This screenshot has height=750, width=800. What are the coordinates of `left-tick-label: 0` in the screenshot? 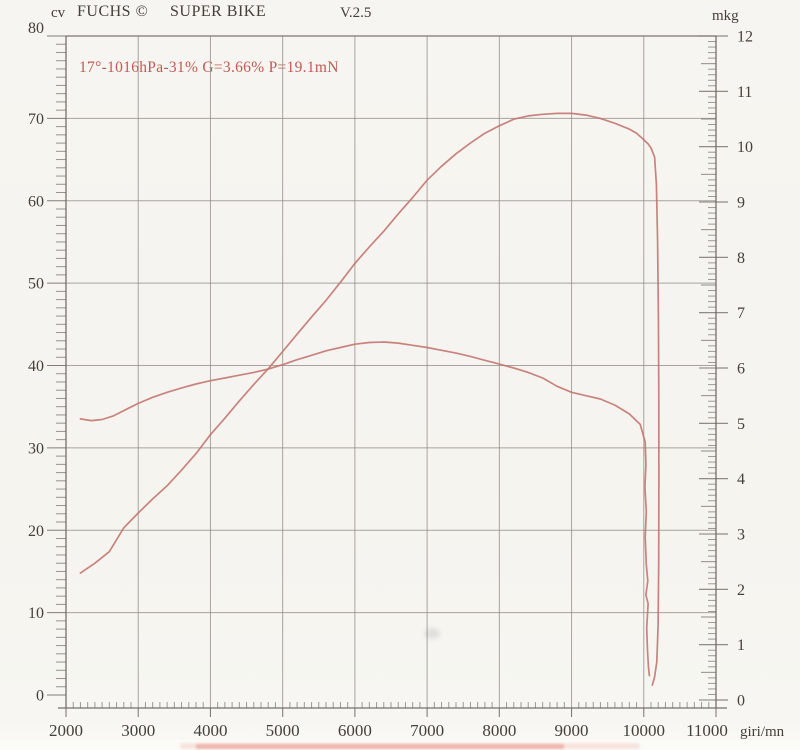 It's located at (40, 696).